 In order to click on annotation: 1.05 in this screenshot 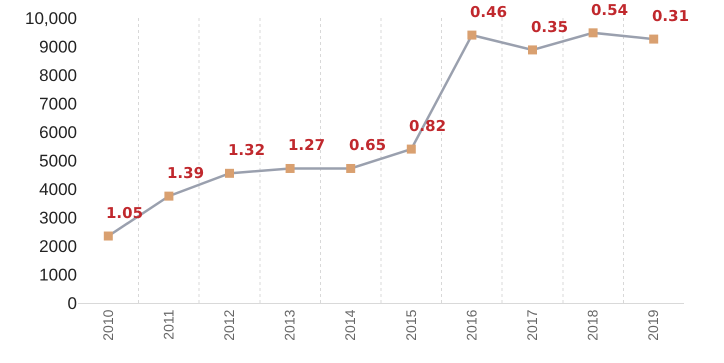, I will do `click(125, 213)`.